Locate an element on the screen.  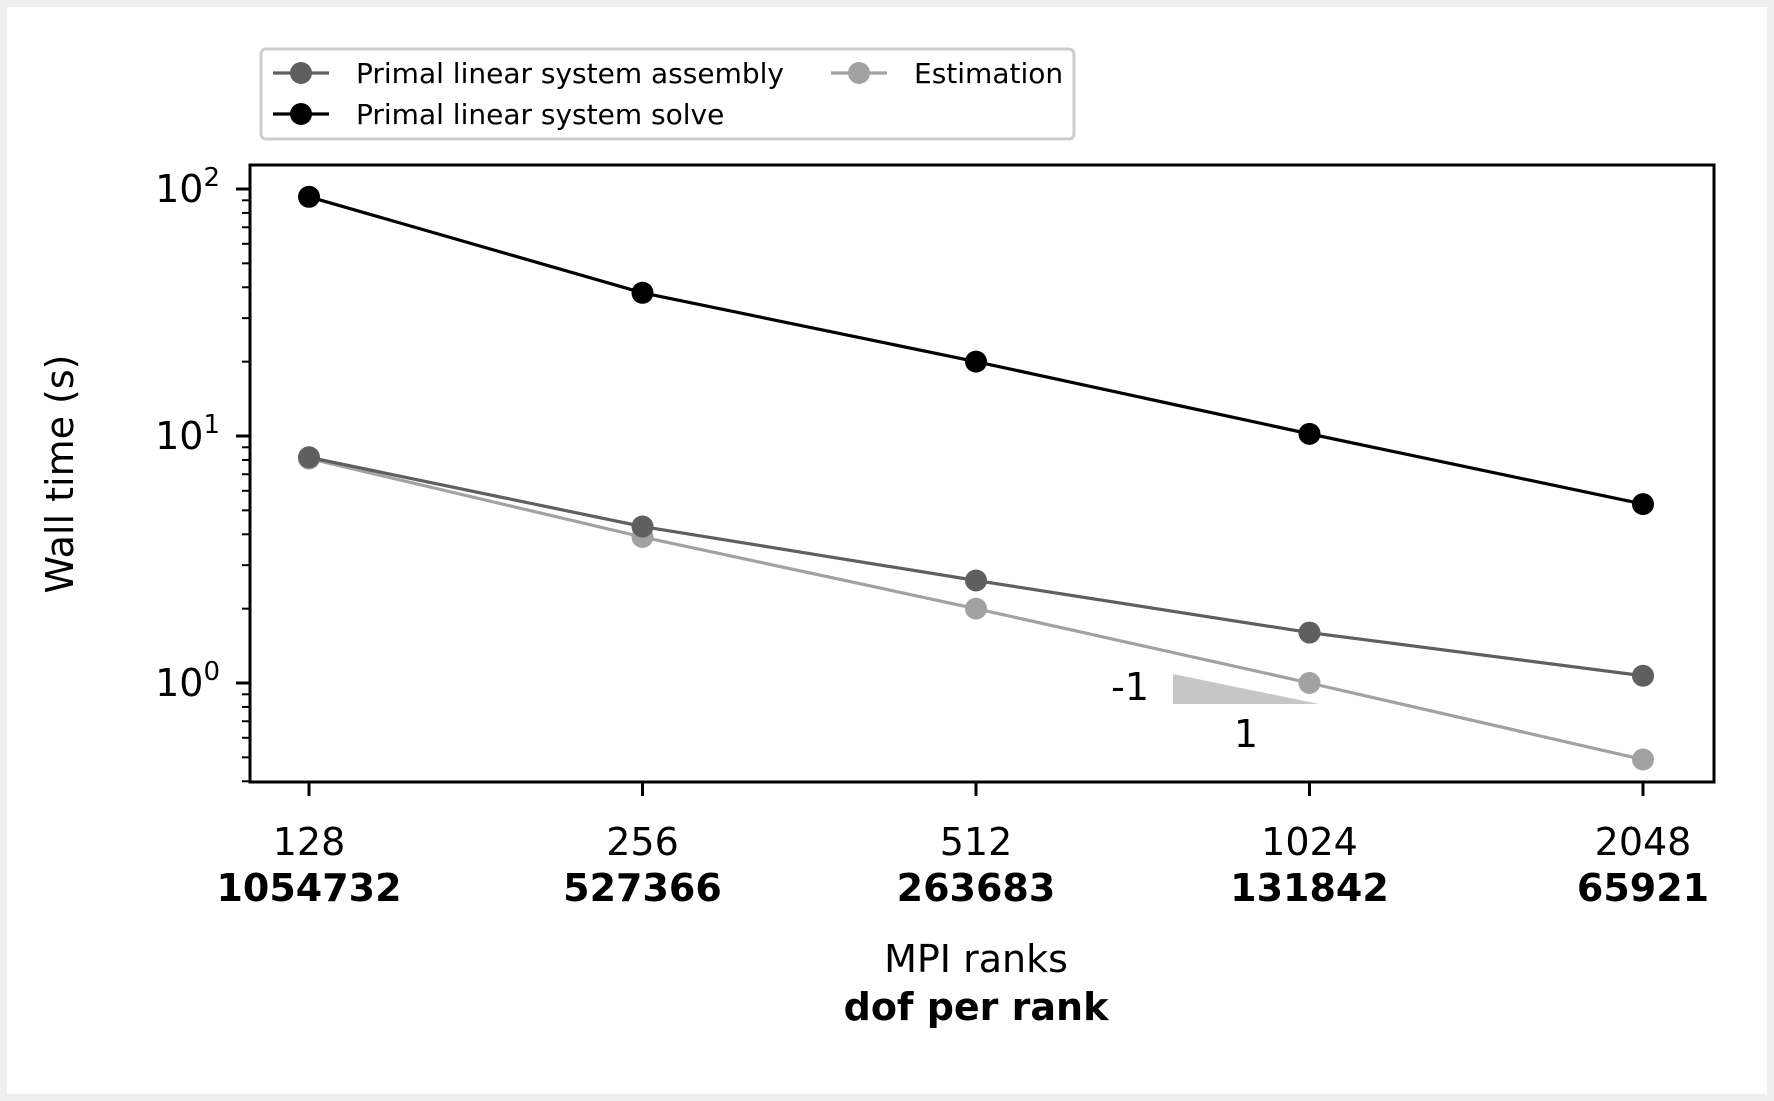
x-tick-label: 128 is located at coordinates (309, 842).